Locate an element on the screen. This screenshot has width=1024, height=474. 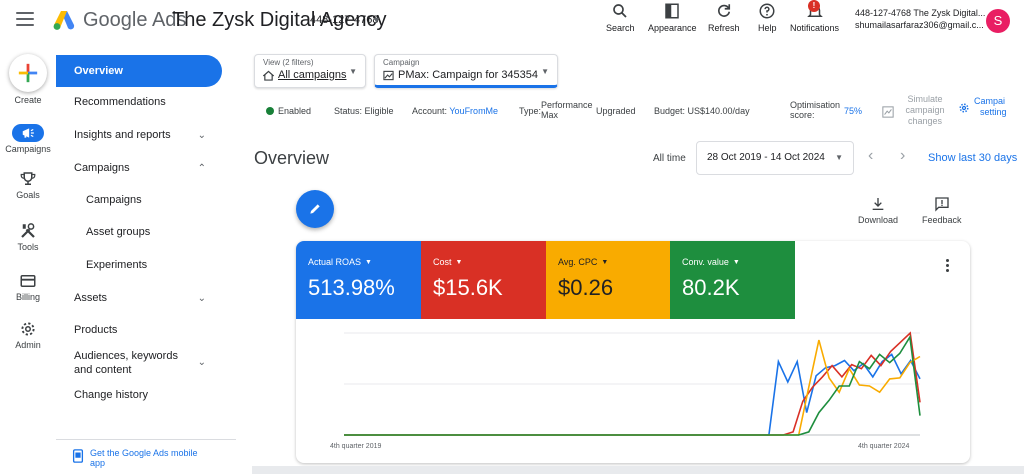
nav-insights: Insights and reports ⌄ is located at coordinates (146, 135).